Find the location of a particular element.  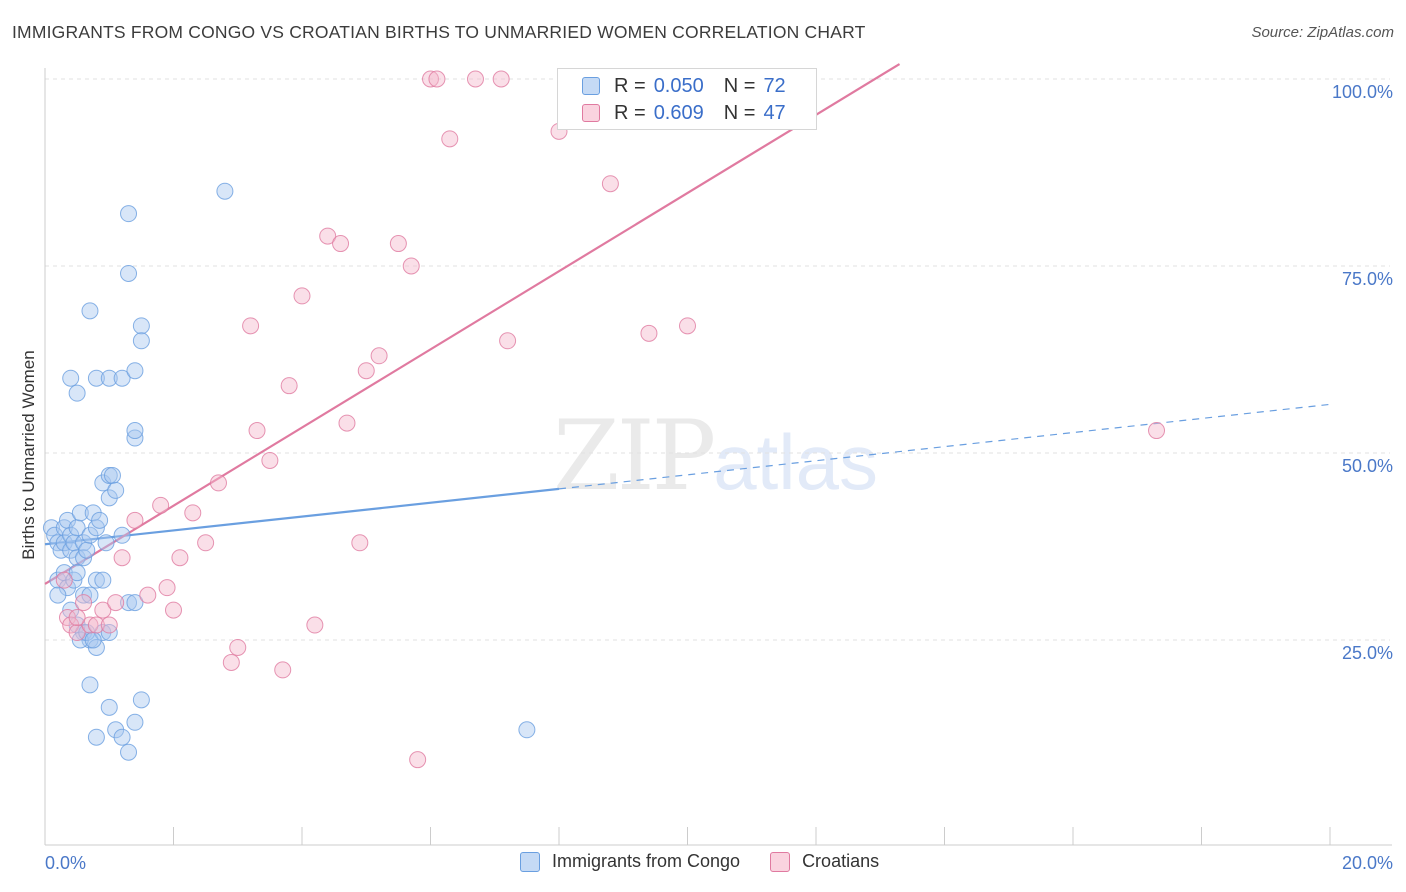

y-tick-label: 100.0% is located at coordinates (1362, 92).